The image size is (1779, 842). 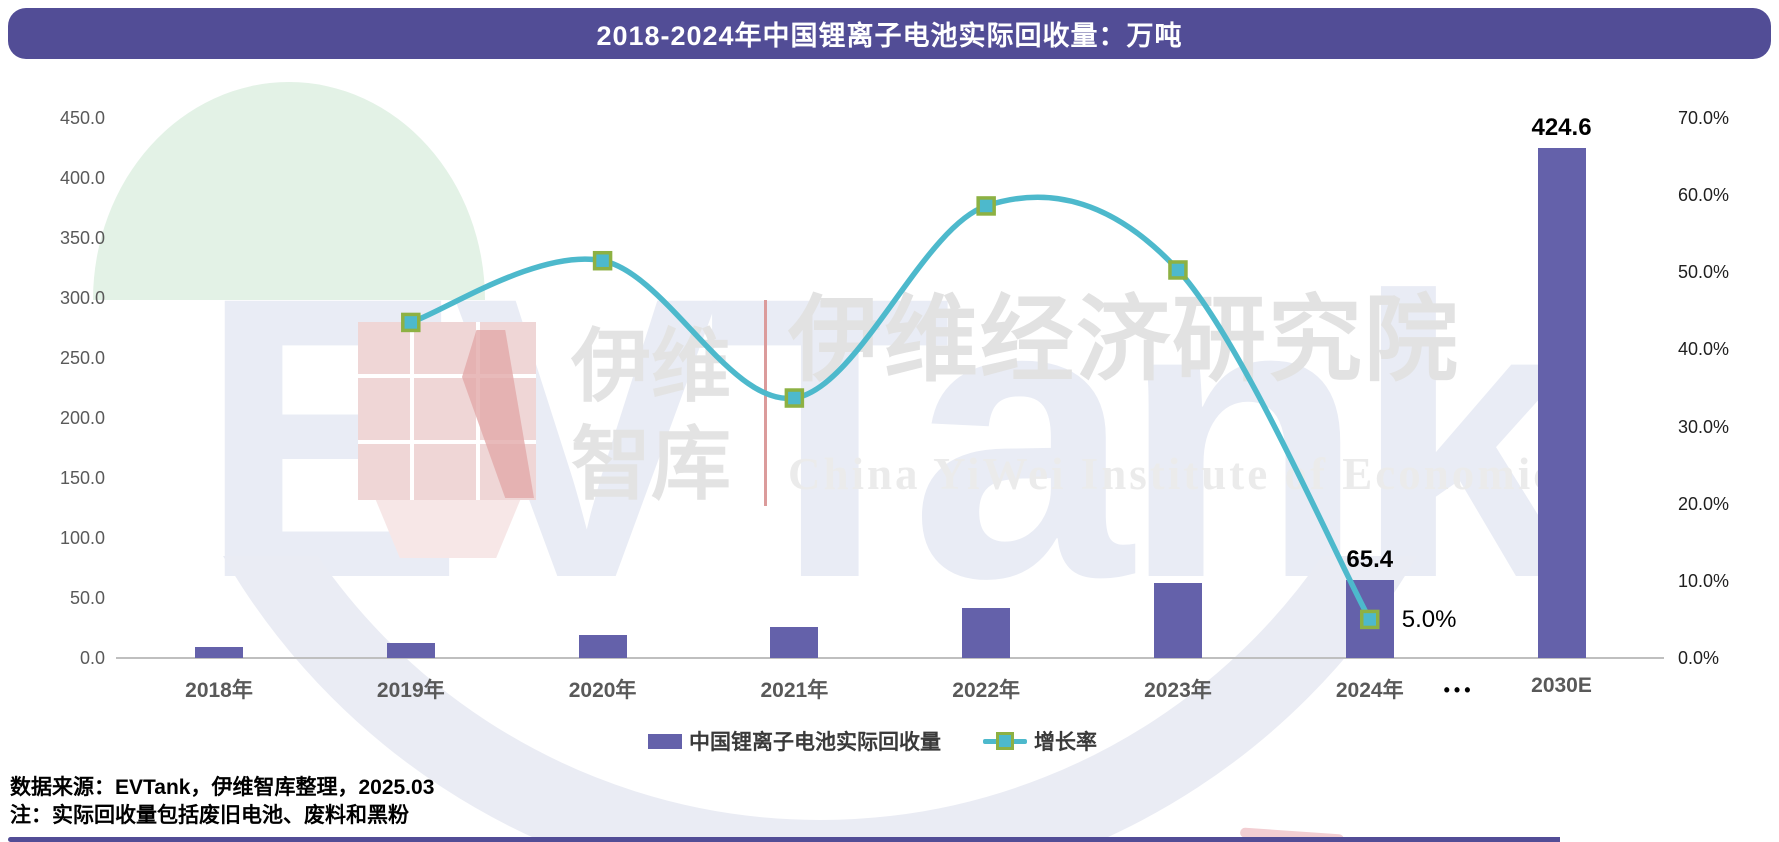 I want to click on bar-2024年, so click(x=1369, y=618).